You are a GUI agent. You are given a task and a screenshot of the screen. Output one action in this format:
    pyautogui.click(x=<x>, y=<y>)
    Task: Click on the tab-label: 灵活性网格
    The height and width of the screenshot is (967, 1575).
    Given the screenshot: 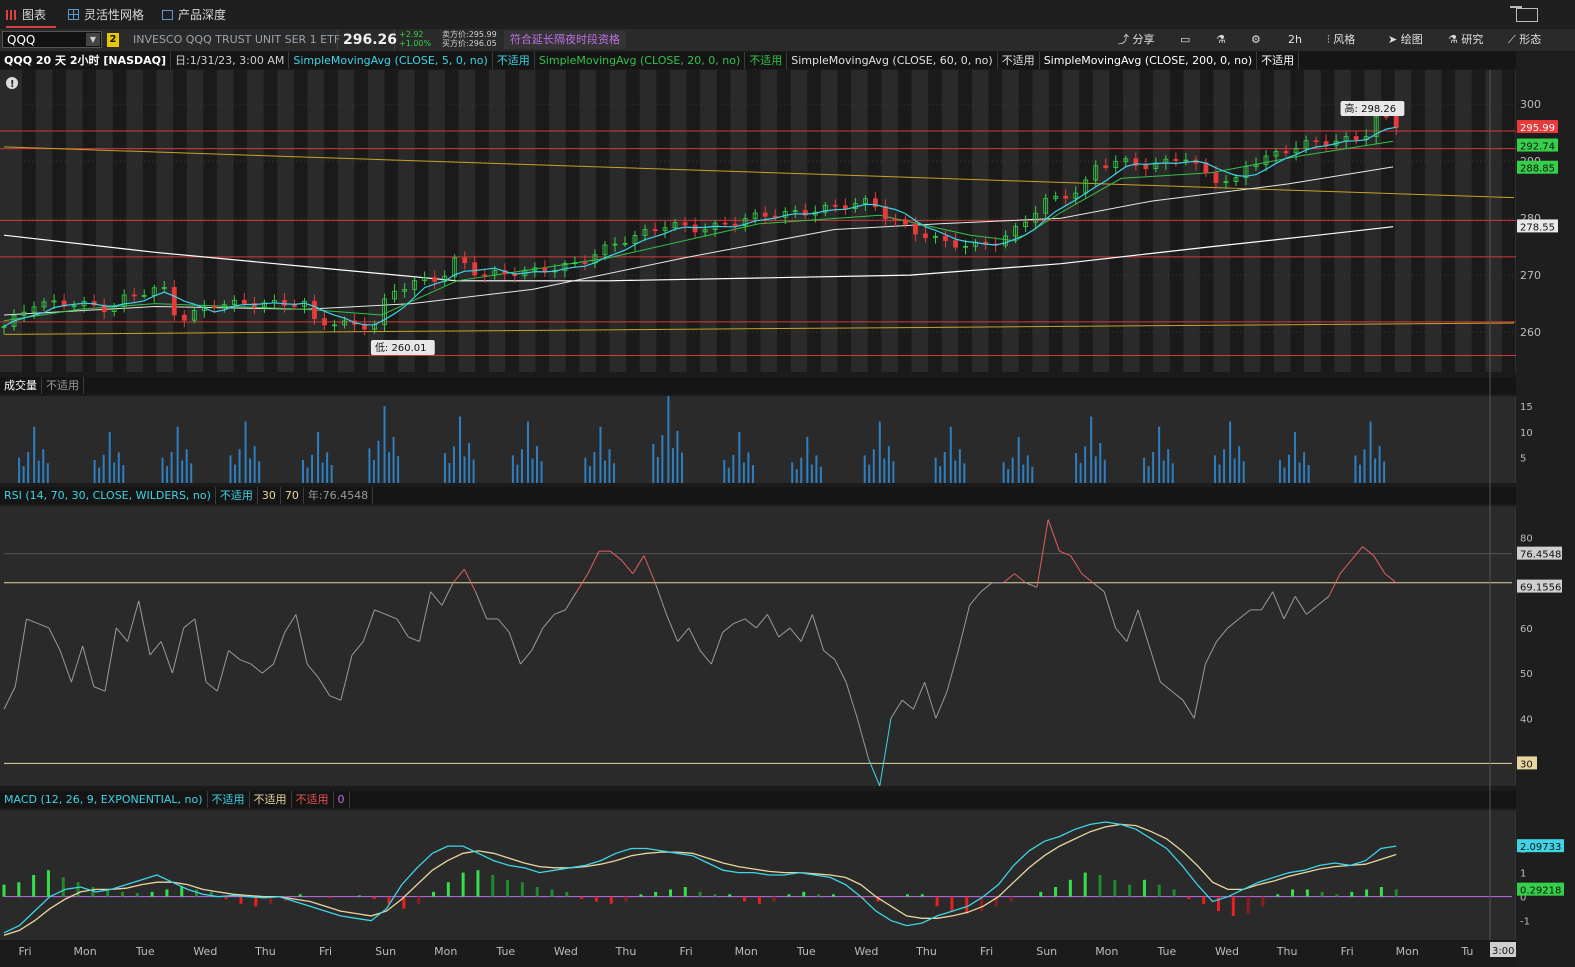 What is the action you would take?
    pyautogui.click(x=114, y=15)
    